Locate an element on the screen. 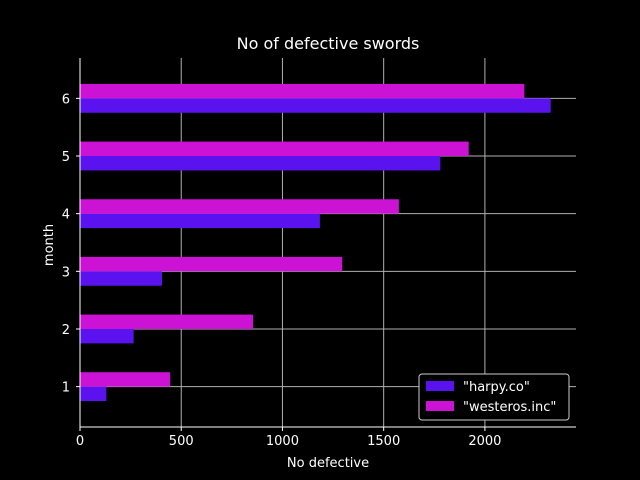 The width and height of the screenshot is (640, 480). y-axis-label: month is located at coordinates (49, 245).